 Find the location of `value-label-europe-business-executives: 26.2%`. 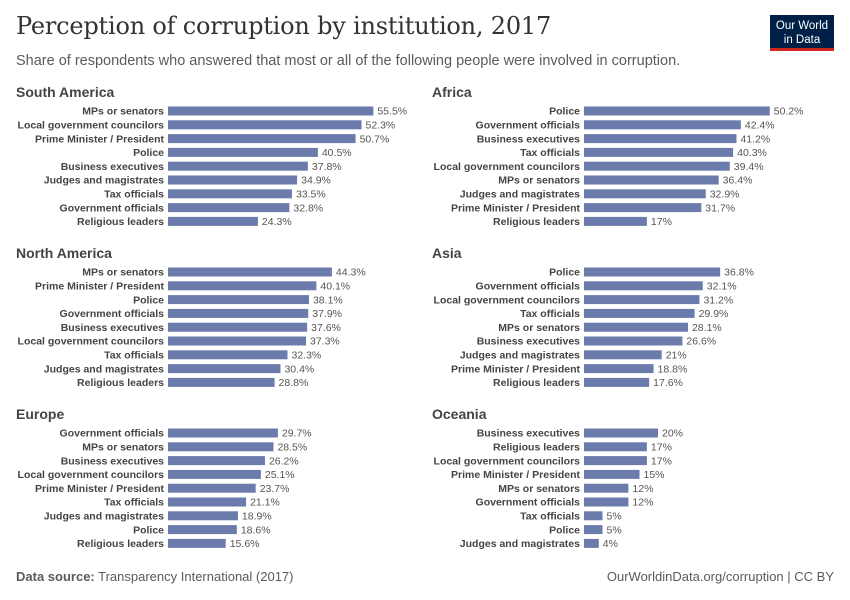

value-label-europe-business-executives: 26.2% is located at coordinates (284, 461).